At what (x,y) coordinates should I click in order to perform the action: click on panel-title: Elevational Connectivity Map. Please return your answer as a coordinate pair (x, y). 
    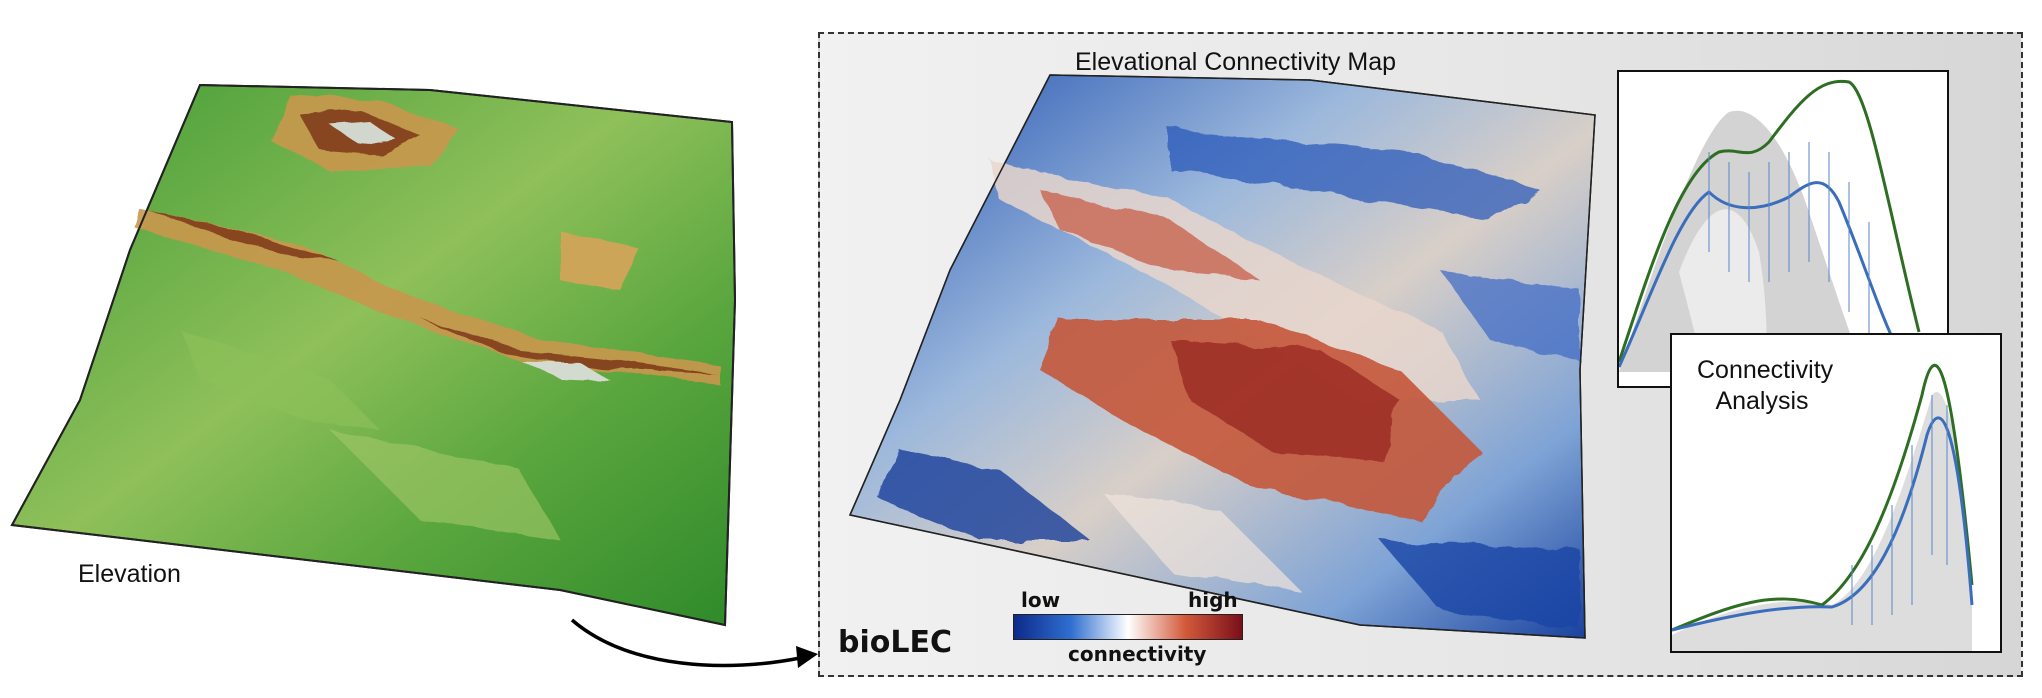
    Looking at the image, I should click on (1235, 62).